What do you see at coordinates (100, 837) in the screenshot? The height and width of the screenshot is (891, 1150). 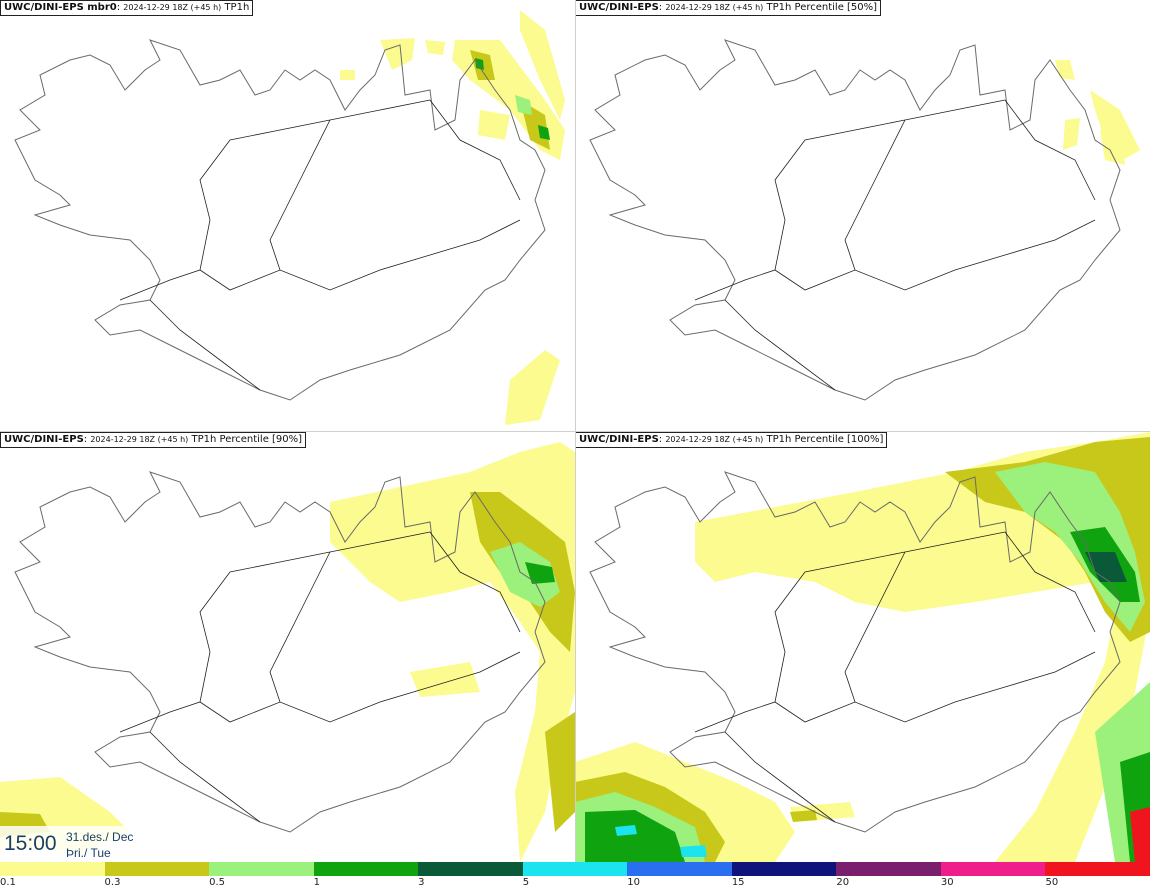 I see `valid-date: 31.des./ Dec` at bounding box center [100, 837].